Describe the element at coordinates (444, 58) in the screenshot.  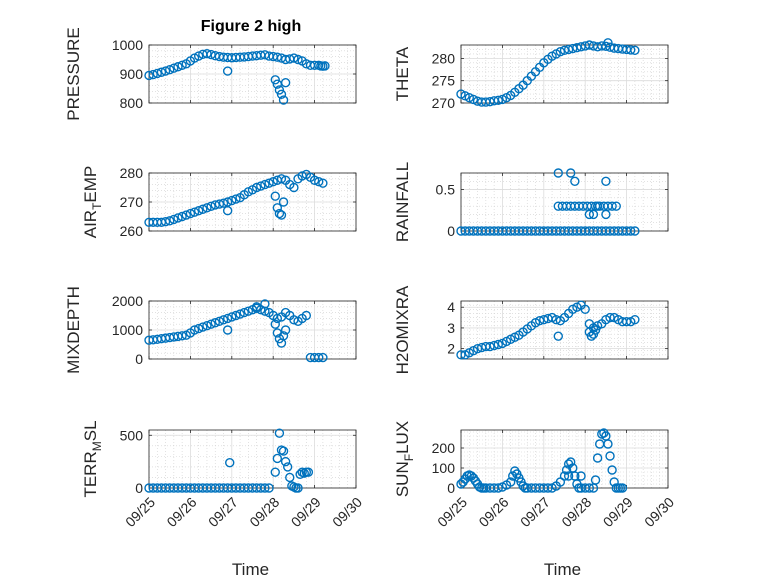
I see `y-tick-label: 280` at that location.